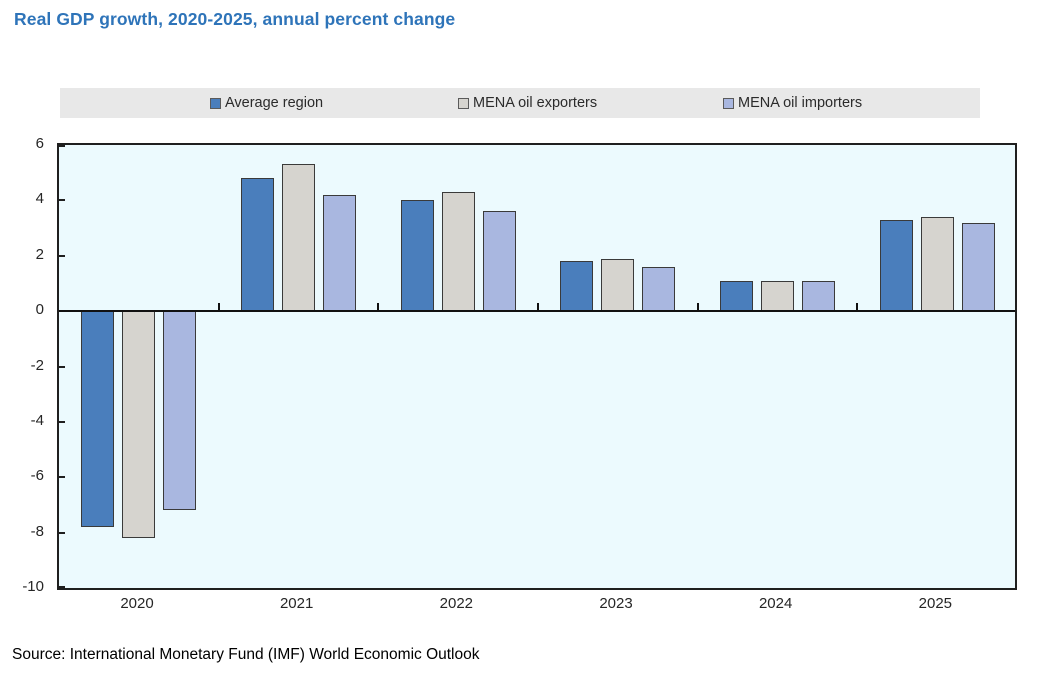 The height and width of the screenshot is (674, 1039). What do you see at coordinates (417, 256) in the screenshot?
I see `bar-average-region-2022` at bounding box center [417, 256].